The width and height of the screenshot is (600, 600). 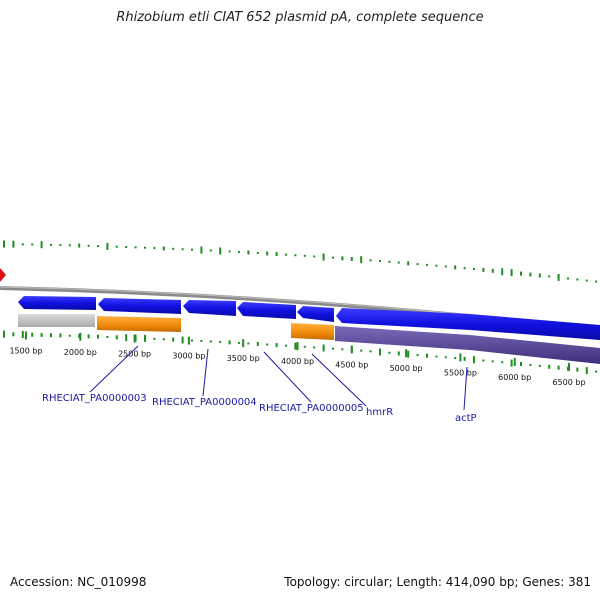 I want to click on scale-tick-label: 4000 bp, so click(x=297, y=361).